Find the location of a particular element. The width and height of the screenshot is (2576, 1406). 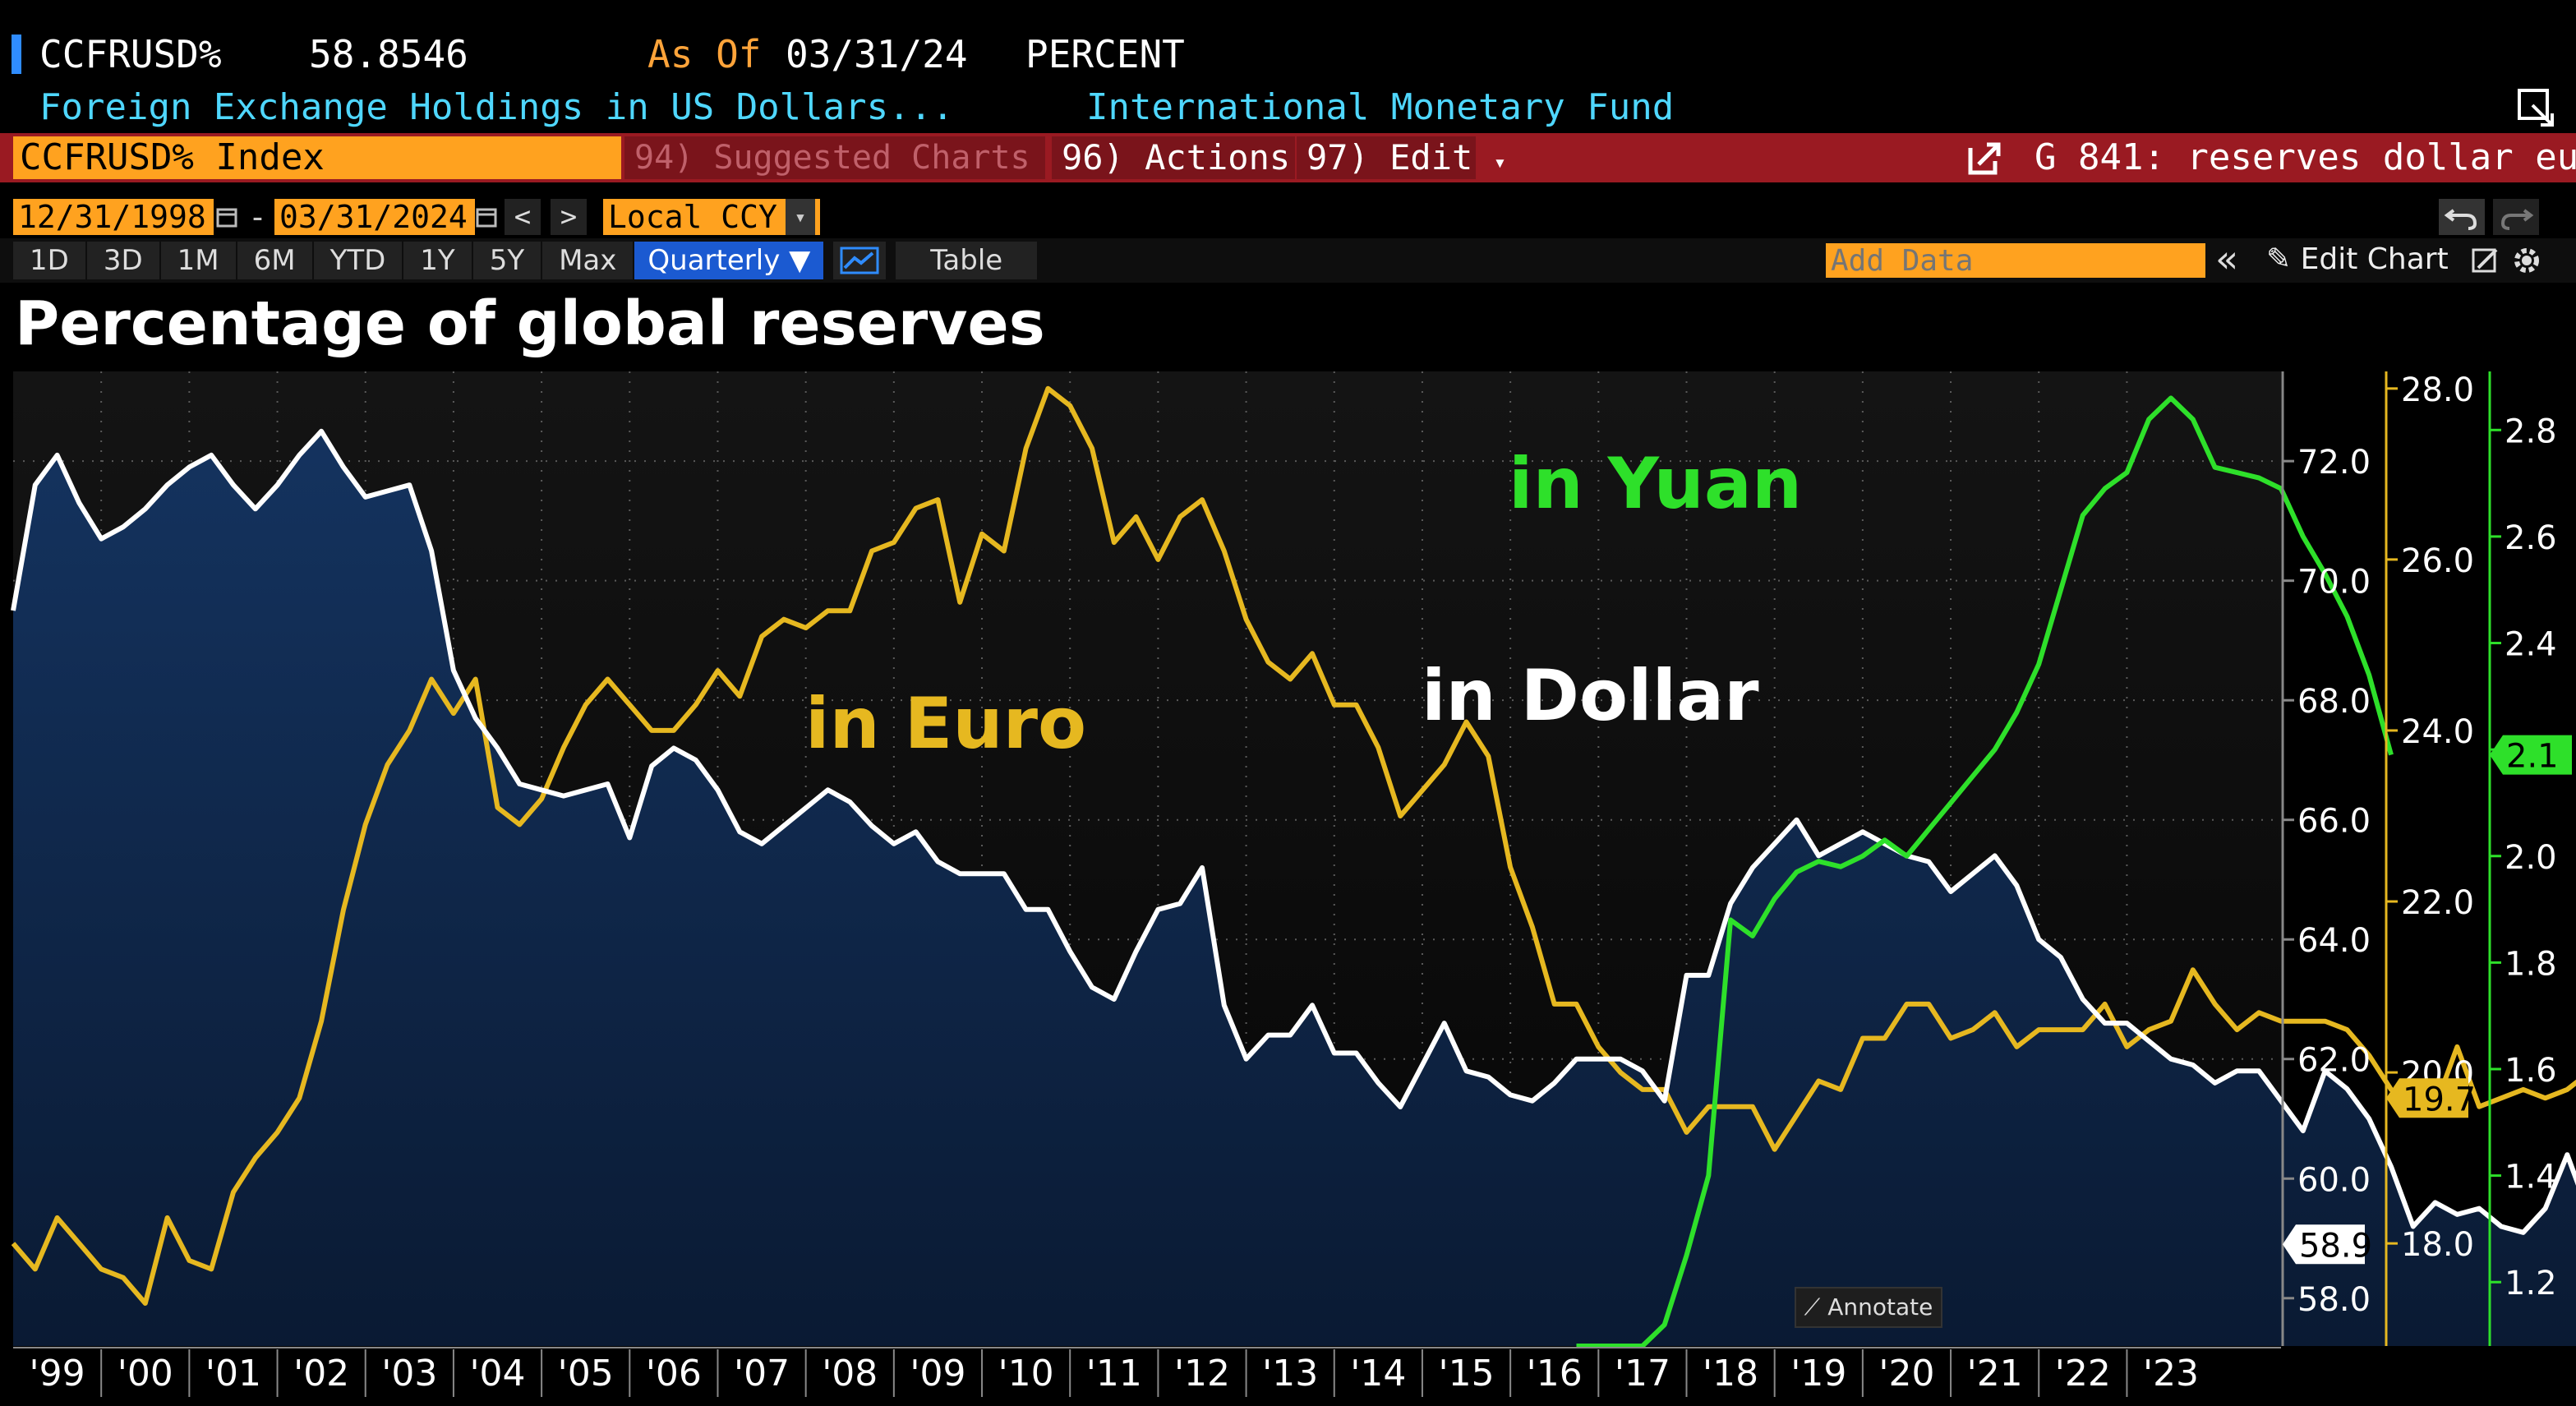

yuan-axis-tick-label: 1.8 is located at coordinates (2531, 964).